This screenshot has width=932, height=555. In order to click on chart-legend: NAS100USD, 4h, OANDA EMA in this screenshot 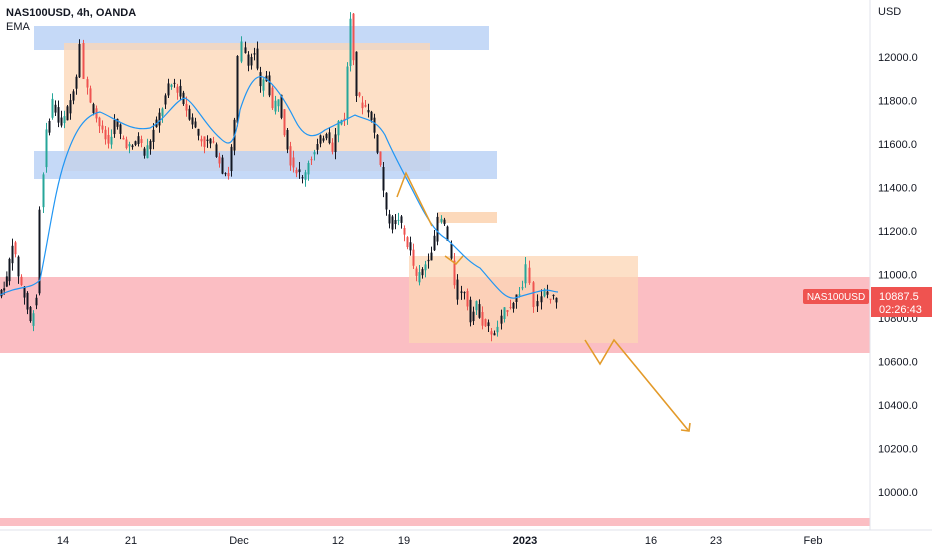, I will do `click(71, 20)`.